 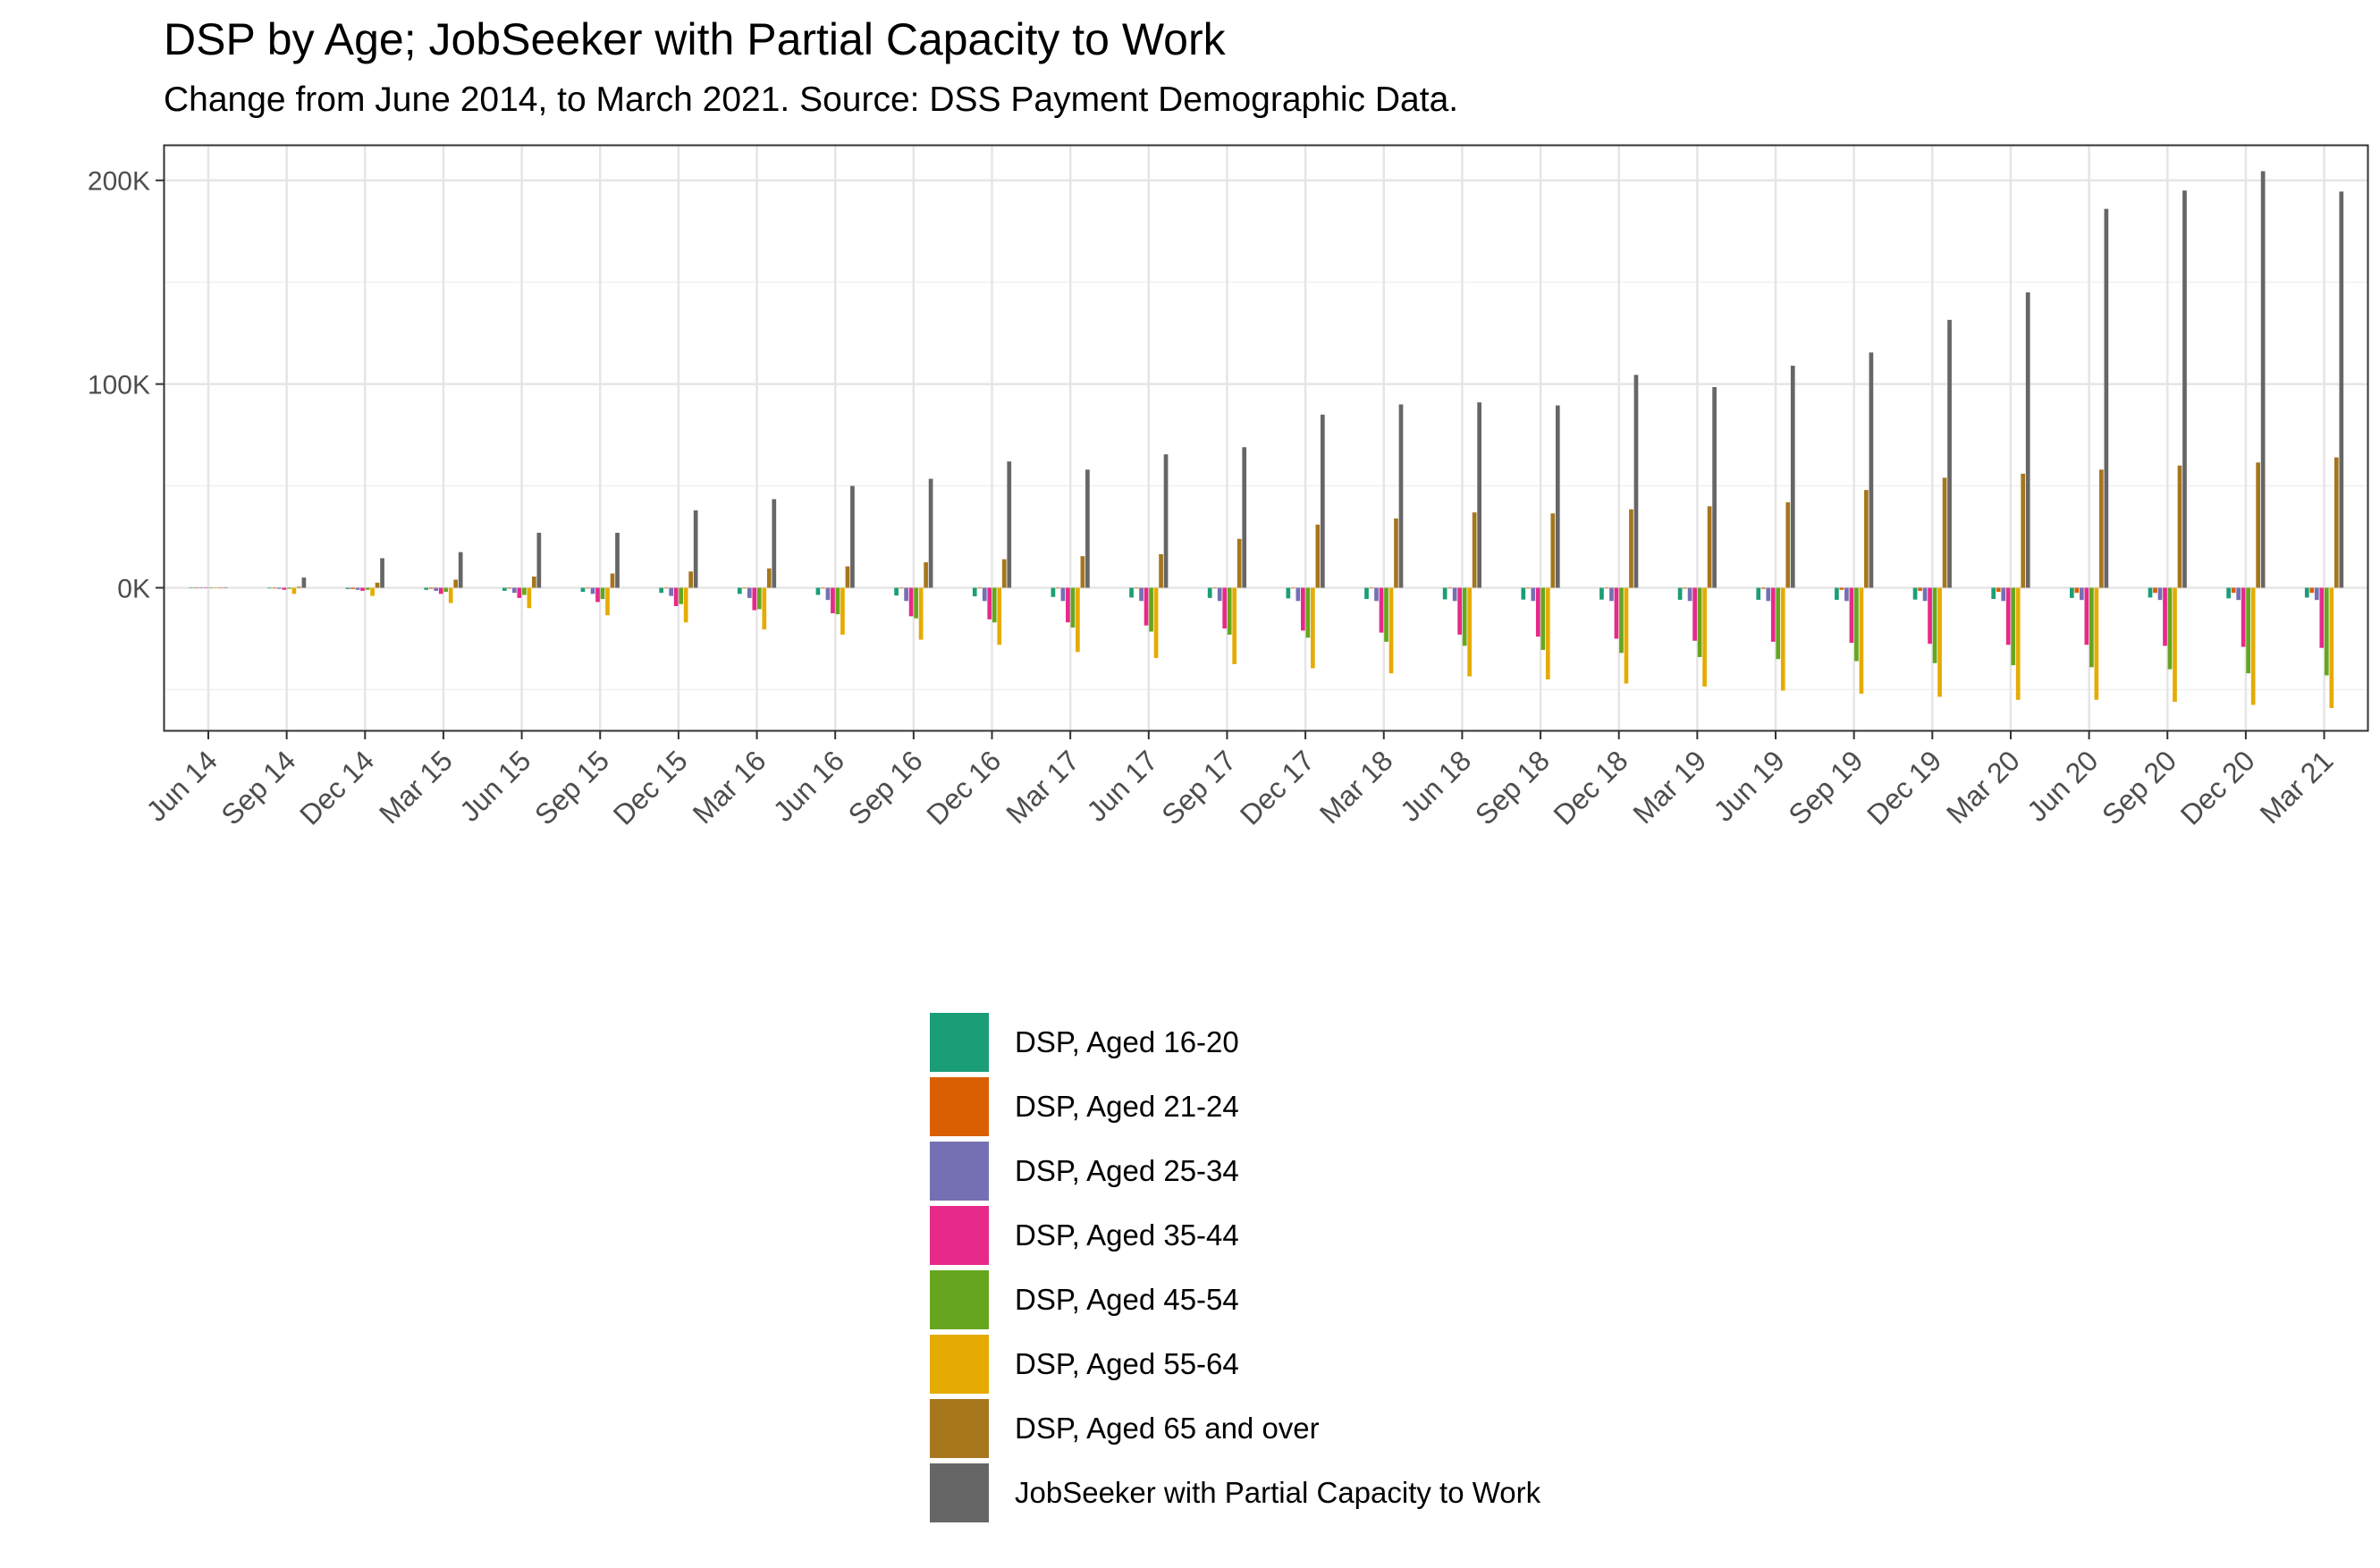 What do you see at coordinates (1749, 785) in the screenshot?
I see `x-tick-label: Jun 19` at bounding box center [1749, 785].